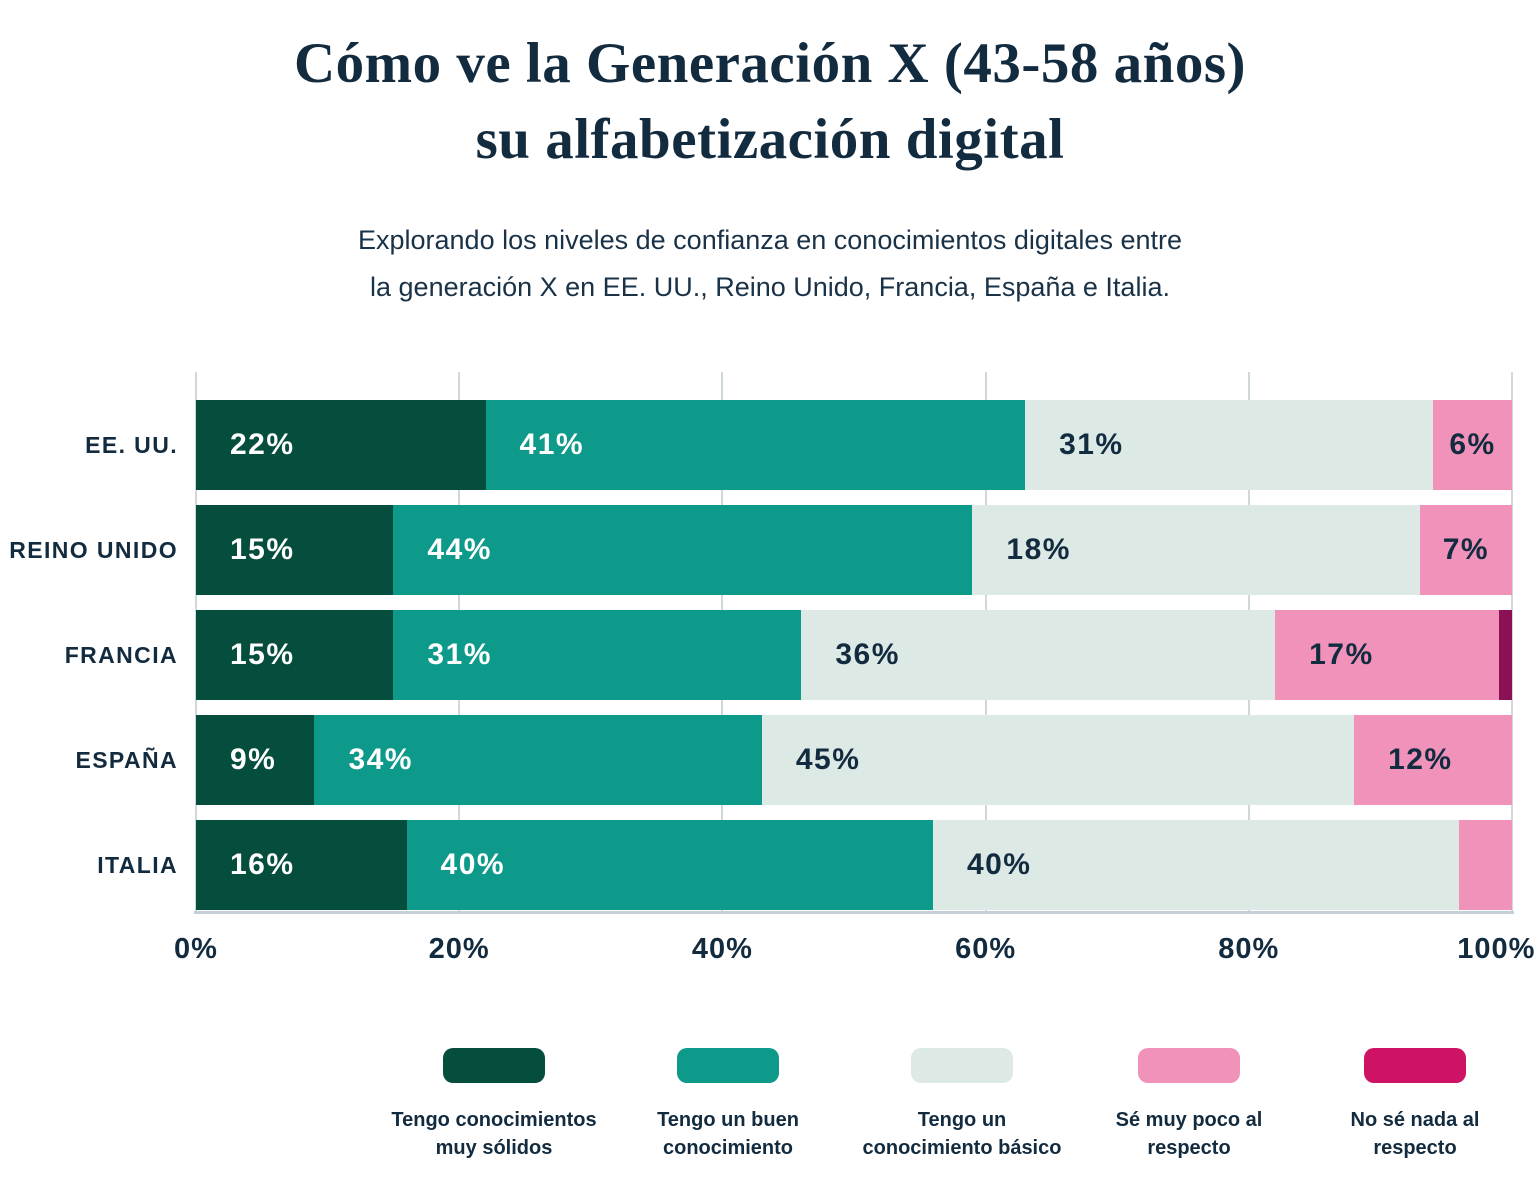  What do you see at coordinates (722, 949) in the screenshot?
I see `x-tick-40pct: 40%` at bounding box center [722, 949].